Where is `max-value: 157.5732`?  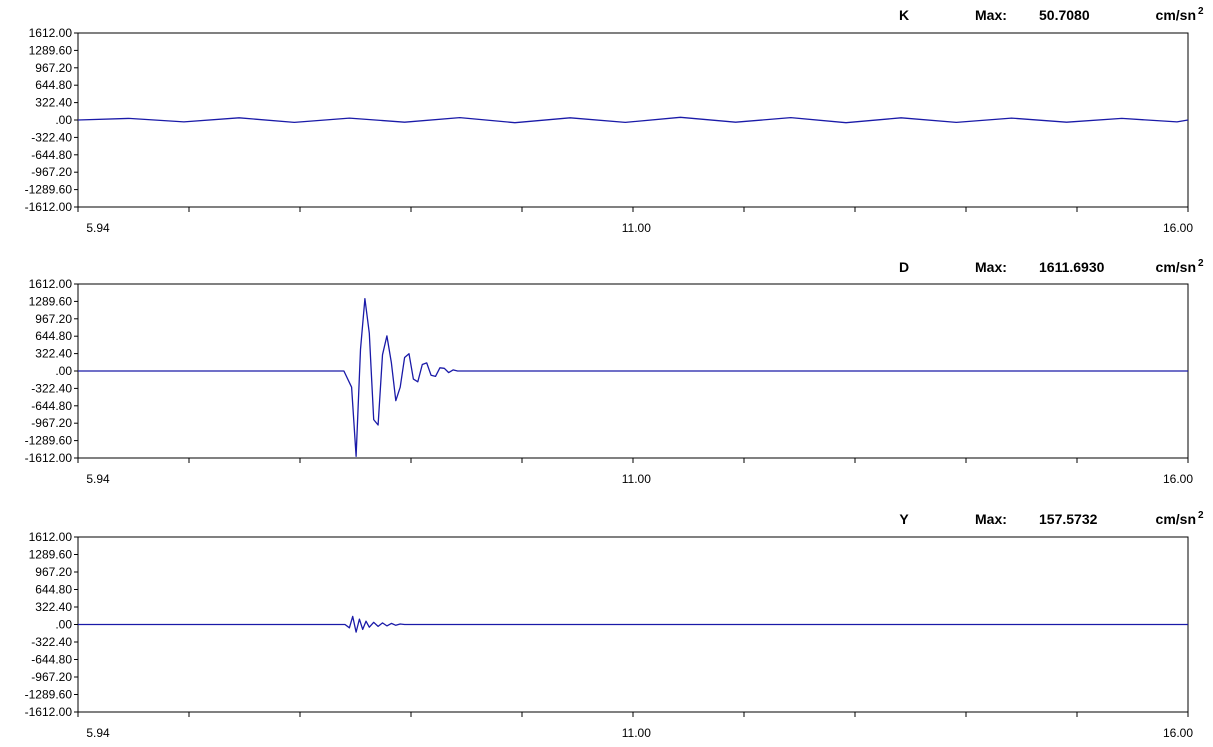
max-value: 157.5732 is located at coordinates (1068, 519).